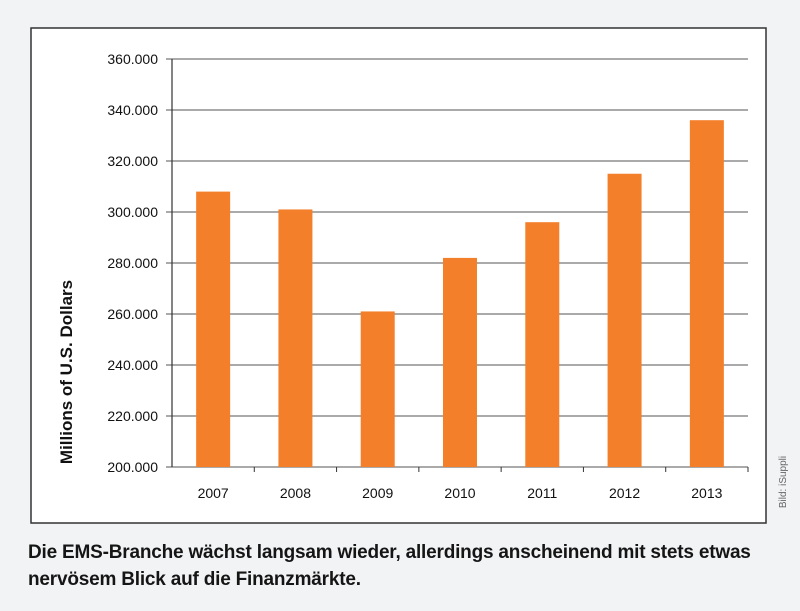  Describe the element at coordinates (132, 212) in the screenshot. I see `y-tick-label: 300.000` at that location.